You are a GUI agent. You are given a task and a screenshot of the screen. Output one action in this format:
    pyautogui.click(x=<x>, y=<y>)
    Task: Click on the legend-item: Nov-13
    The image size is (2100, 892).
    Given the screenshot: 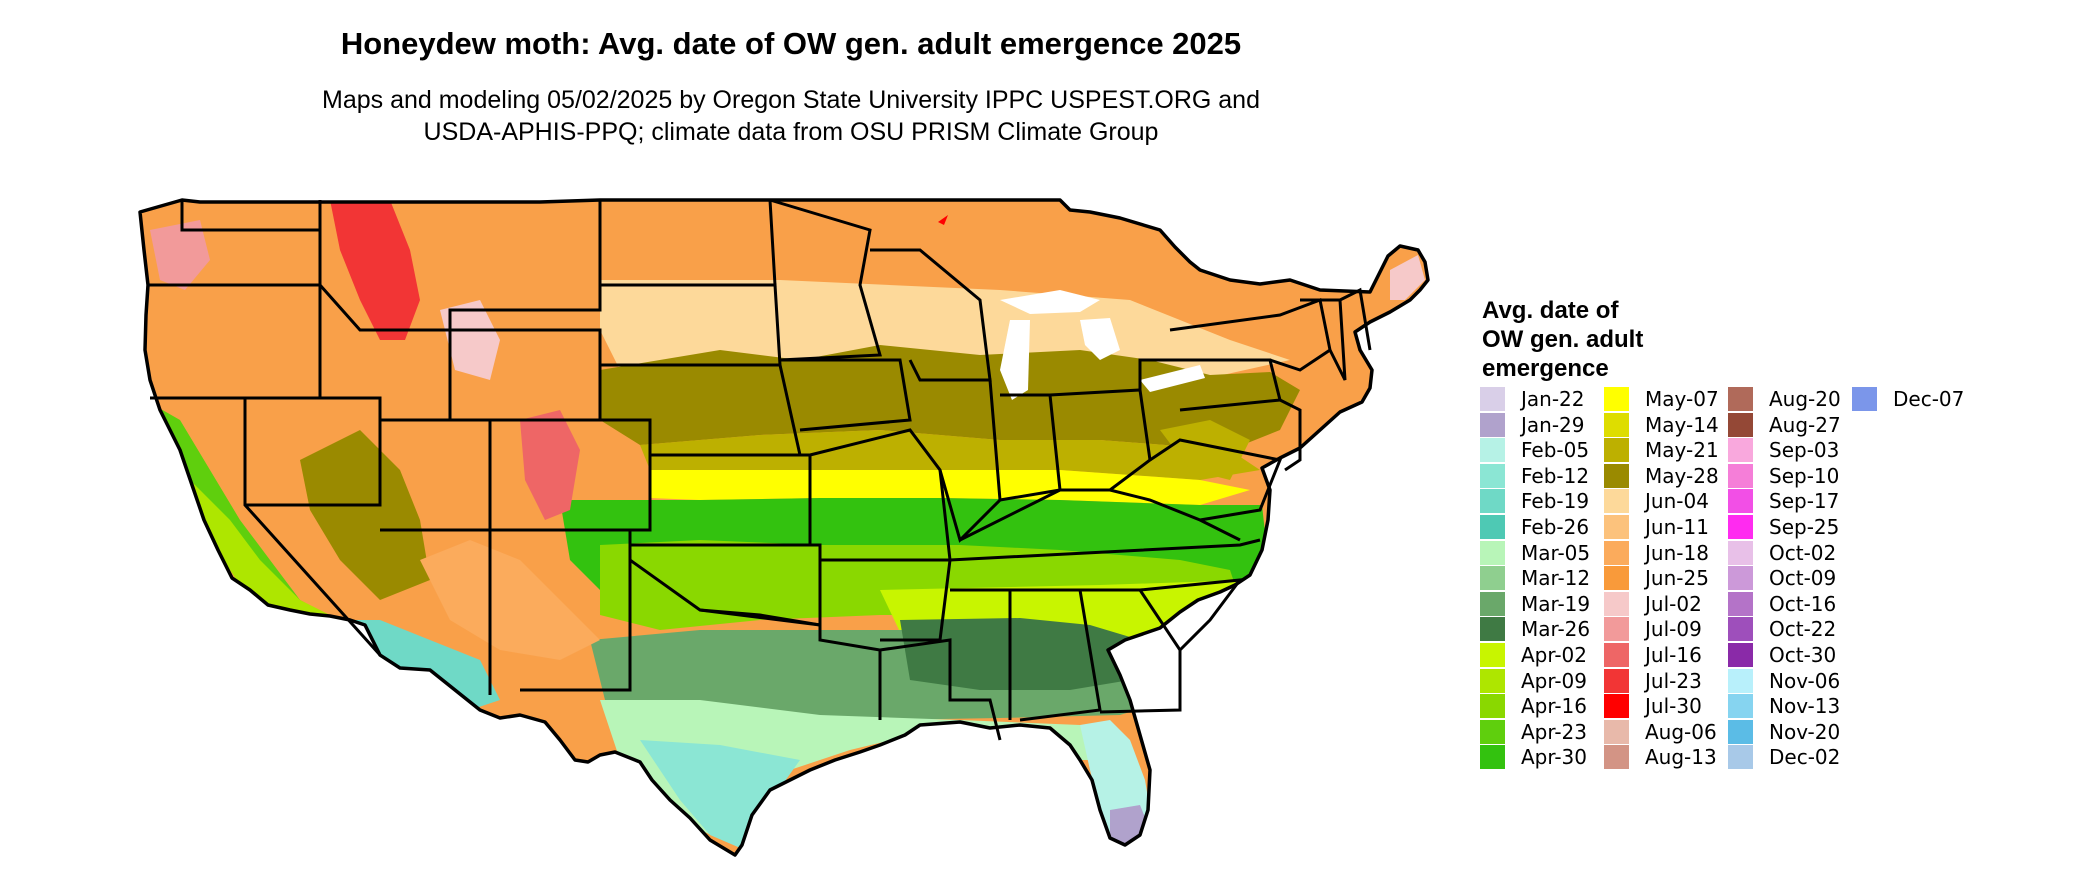 What is the action you would take?
    pyautogui.click(x=1790, y=706)
    